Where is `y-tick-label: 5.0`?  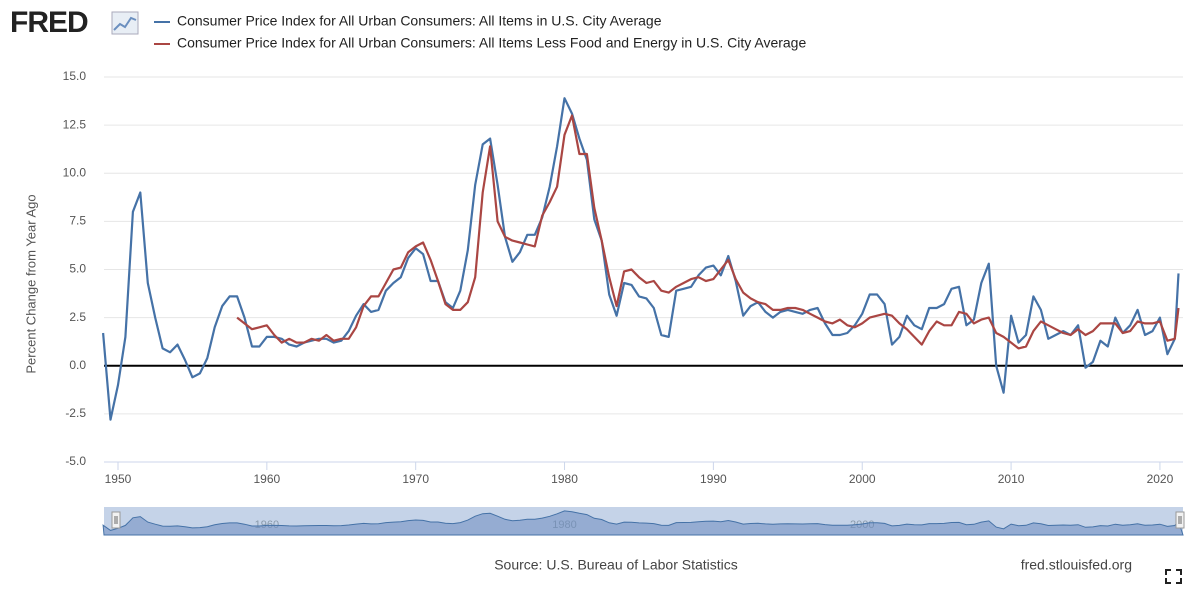 y-tick-label: 5.0 is located at coordinates (77, 269).